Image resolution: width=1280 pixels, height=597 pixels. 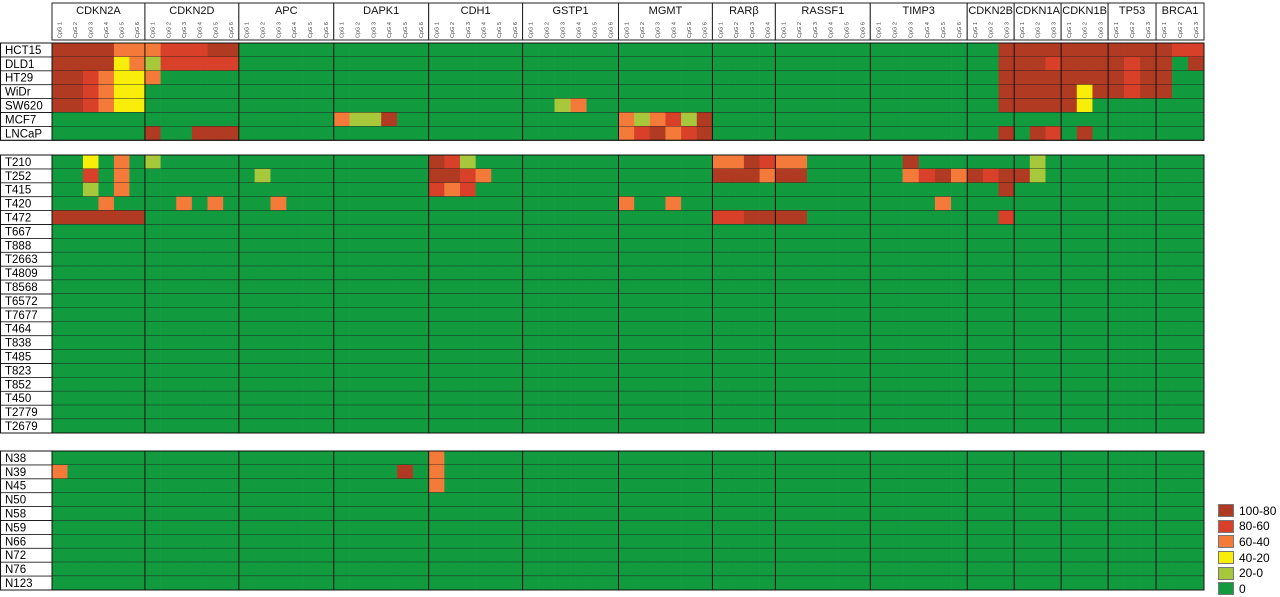 I want to click on gene-label: CDKN1B, so click(x=1084, y=11).